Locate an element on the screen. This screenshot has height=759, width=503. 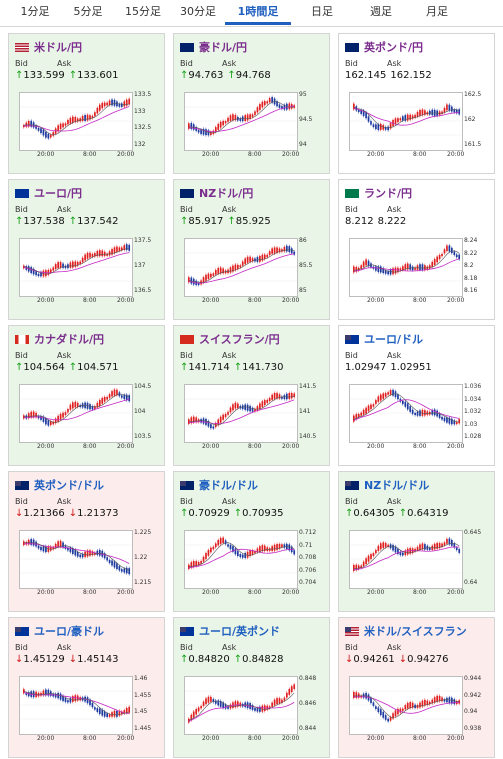
pair-name: NZドル/ドル is located at coordinates (397, 485).